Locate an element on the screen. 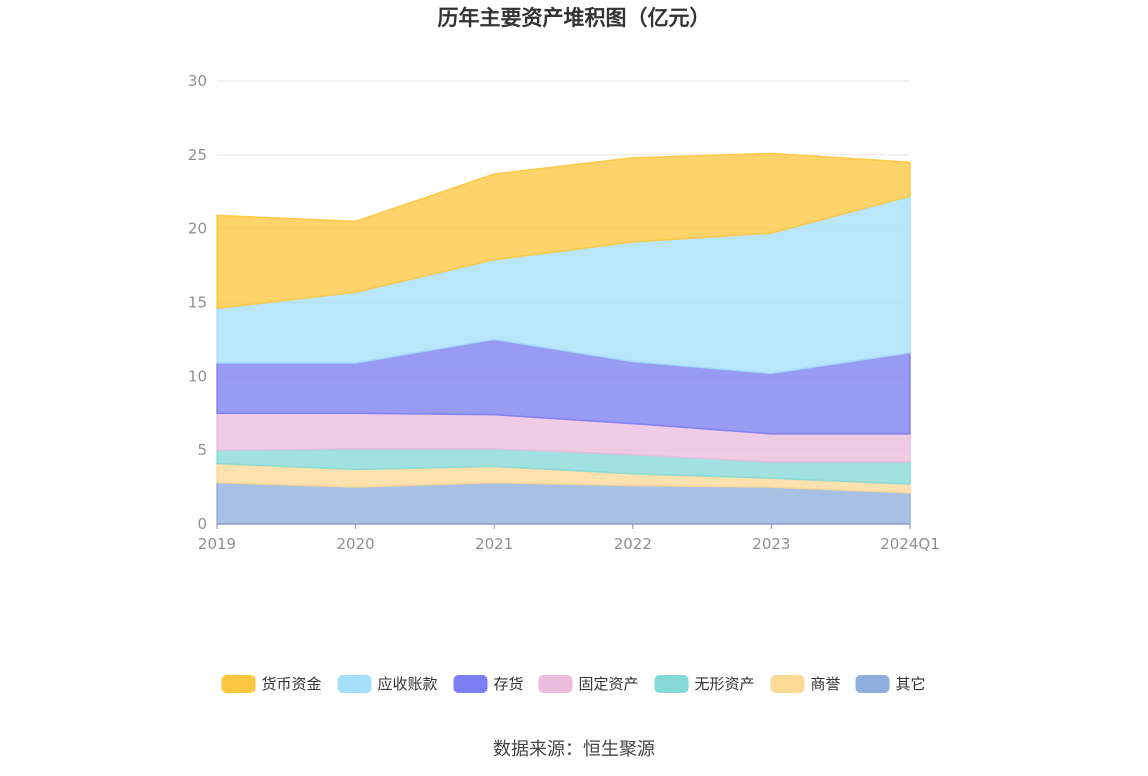 The image size is (1148, 776). x-tick-label: 2021 is located at coordinates (494, 544).